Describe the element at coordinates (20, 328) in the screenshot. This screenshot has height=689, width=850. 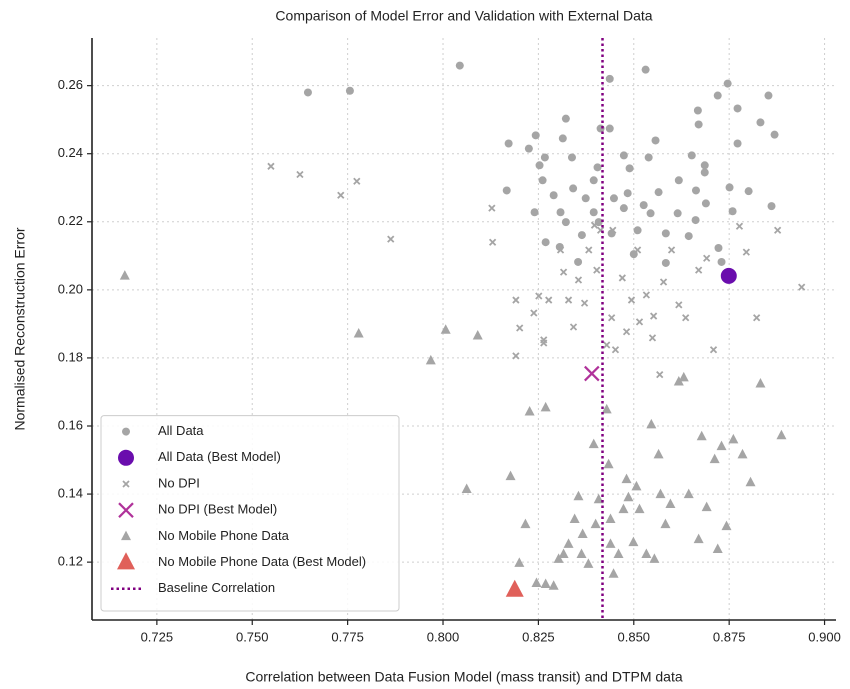
I see `y-axis-label: Normalised Reconstruction Error` at that location.